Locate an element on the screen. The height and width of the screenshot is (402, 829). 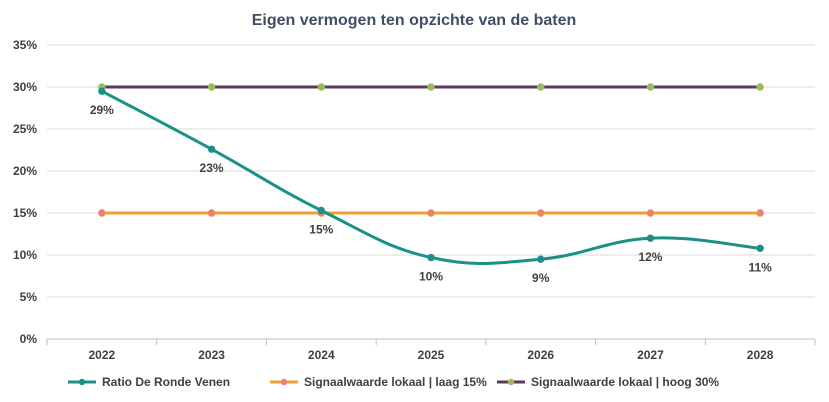
y-tick-label: 15% is located at coordinates (25, 213).